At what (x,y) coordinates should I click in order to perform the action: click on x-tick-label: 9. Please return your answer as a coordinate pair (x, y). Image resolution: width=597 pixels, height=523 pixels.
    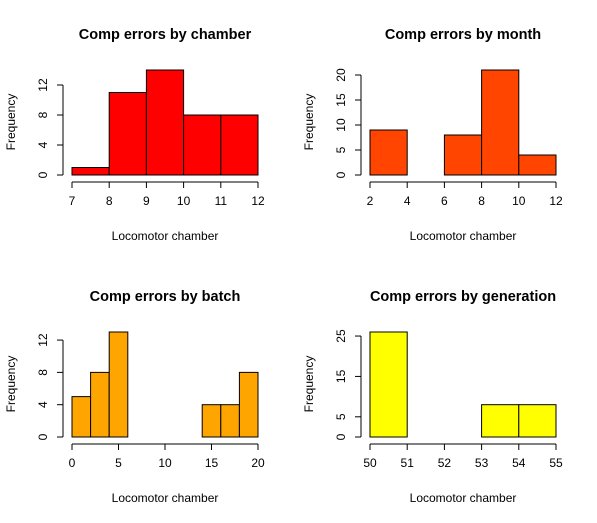
    Looking at the image, I should click on (146, 201).